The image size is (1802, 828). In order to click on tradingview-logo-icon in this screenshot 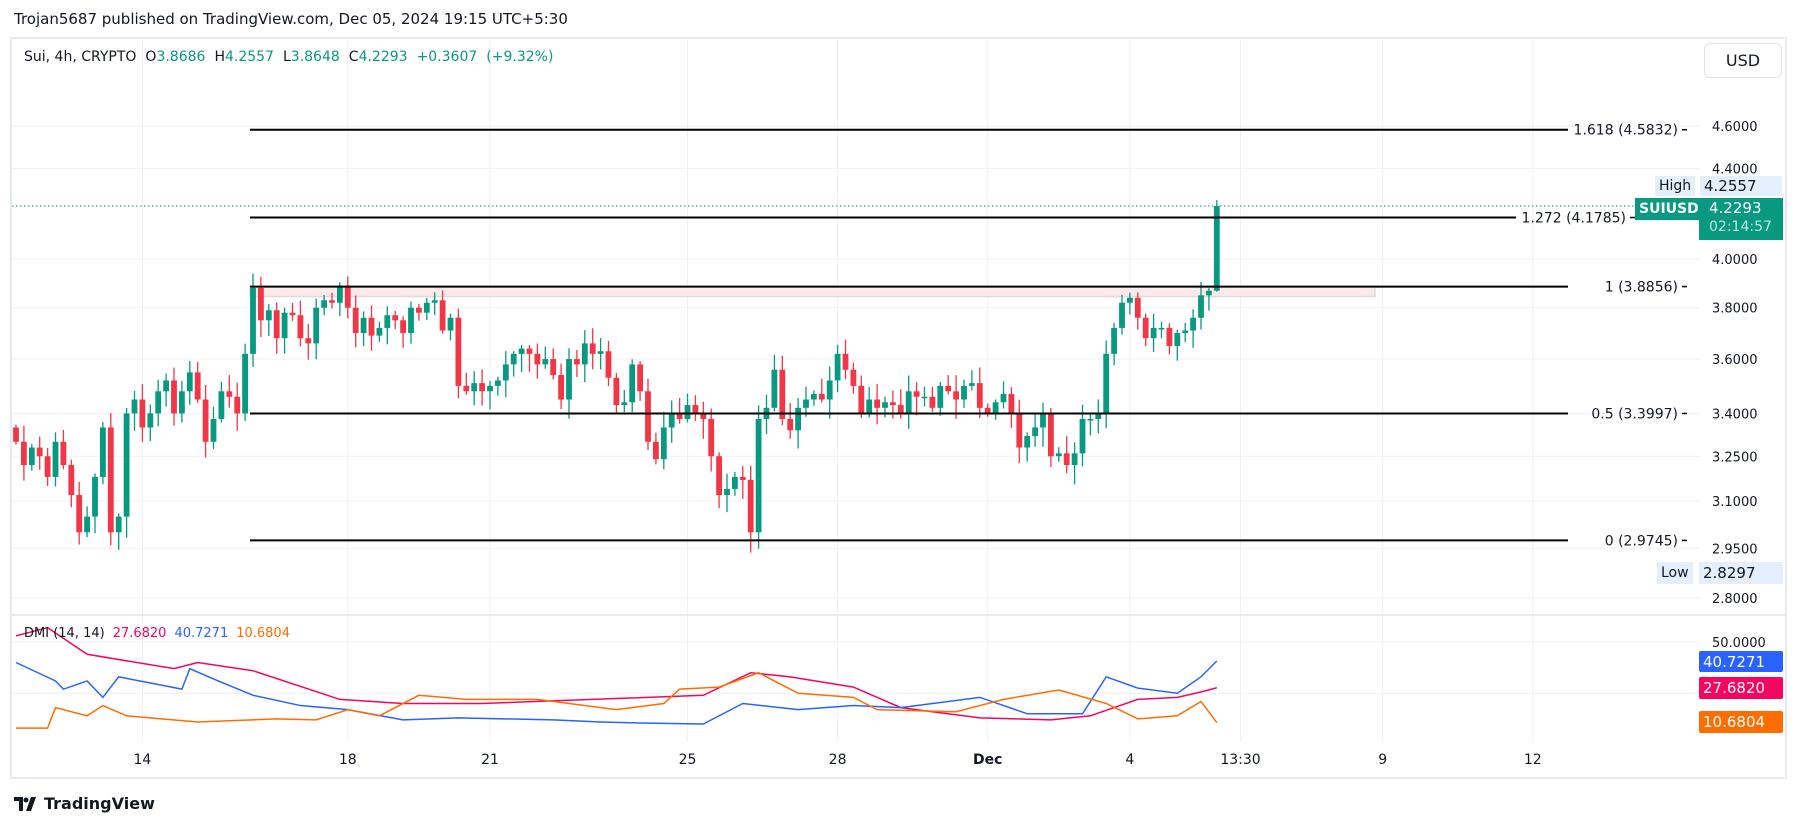, I will do `click(25, 803)`.